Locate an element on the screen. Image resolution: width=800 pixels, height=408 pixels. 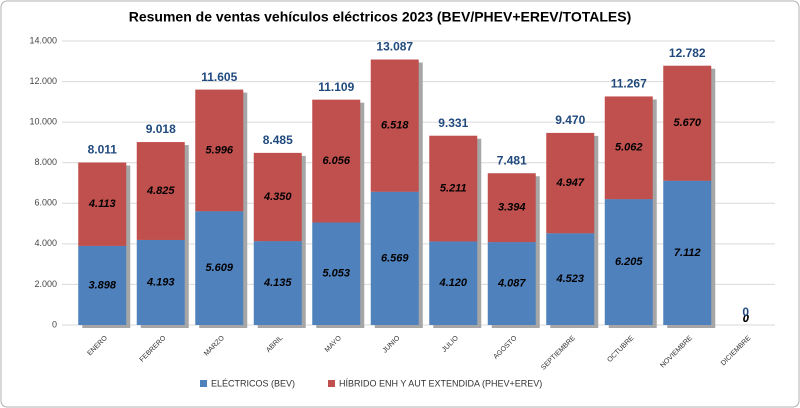
y-tick-label: 8.000 is located at coordinates (45, 162).